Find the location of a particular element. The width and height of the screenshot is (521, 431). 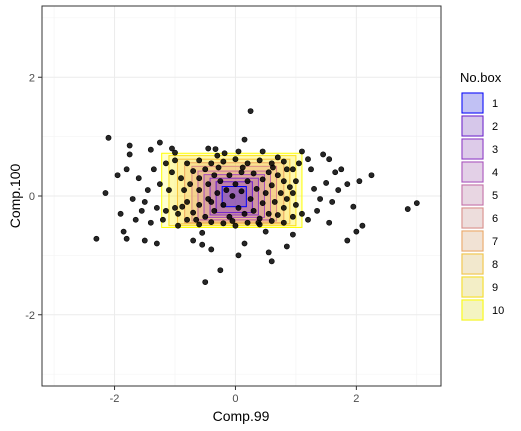

legend-keys: 1 2 3 4 5 6 7 8 9 10 is located at coordinates (482, 206).